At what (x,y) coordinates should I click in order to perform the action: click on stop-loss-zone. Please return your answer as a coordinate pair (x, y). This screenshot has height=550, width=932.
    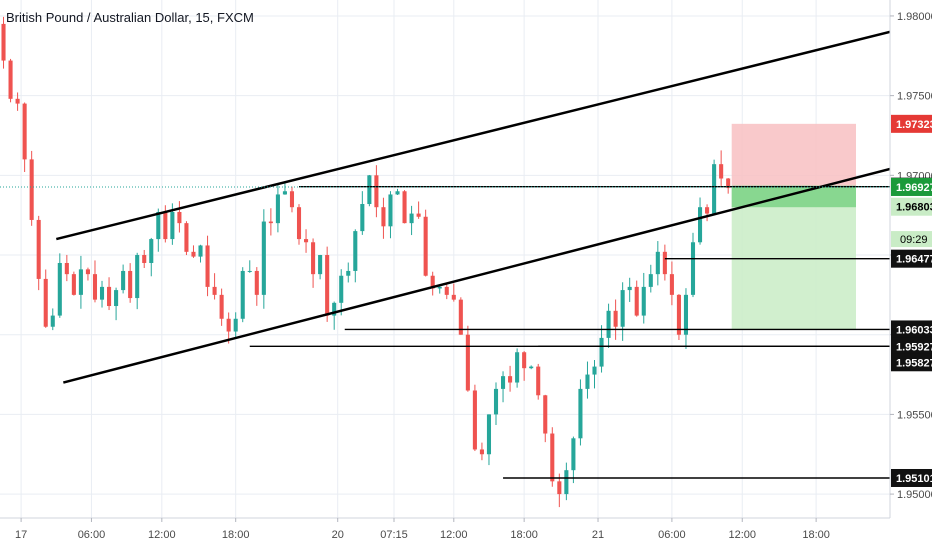
    Looking at the image, I should click on (793, 155).